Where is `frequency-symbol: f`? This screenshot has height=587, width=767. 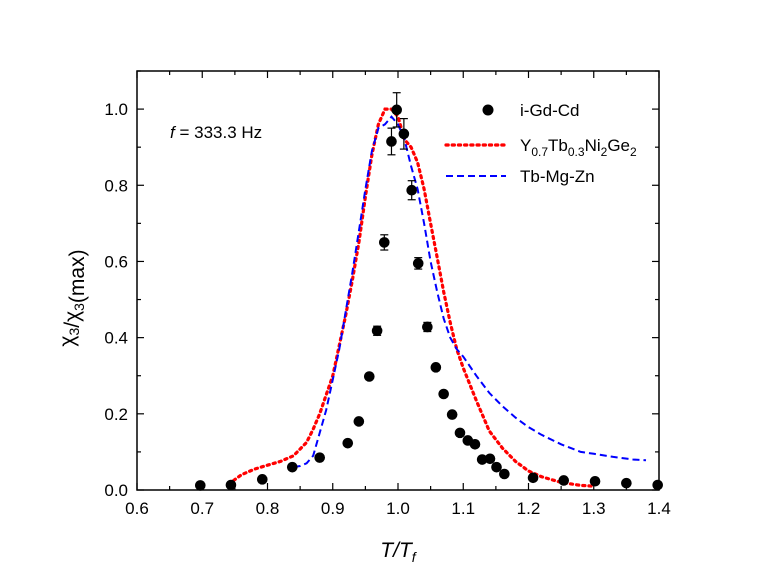 frequency-symbol: f is located at coordinates (173, 132).